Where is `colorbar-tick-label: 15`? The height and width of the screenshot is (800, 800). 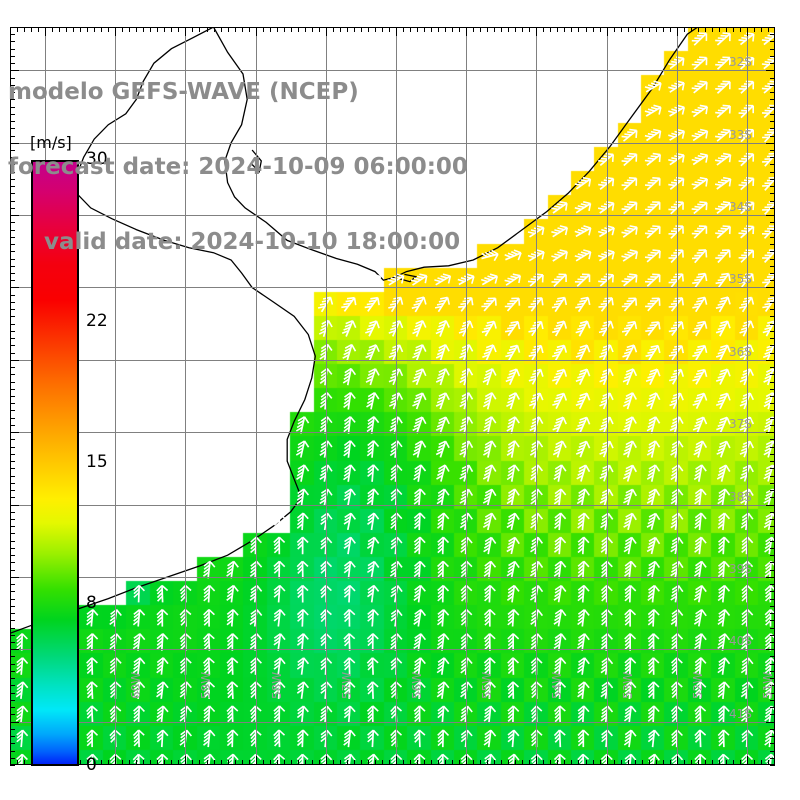
colorbar-tick-label: 15 is located at coordinates (97, 462).